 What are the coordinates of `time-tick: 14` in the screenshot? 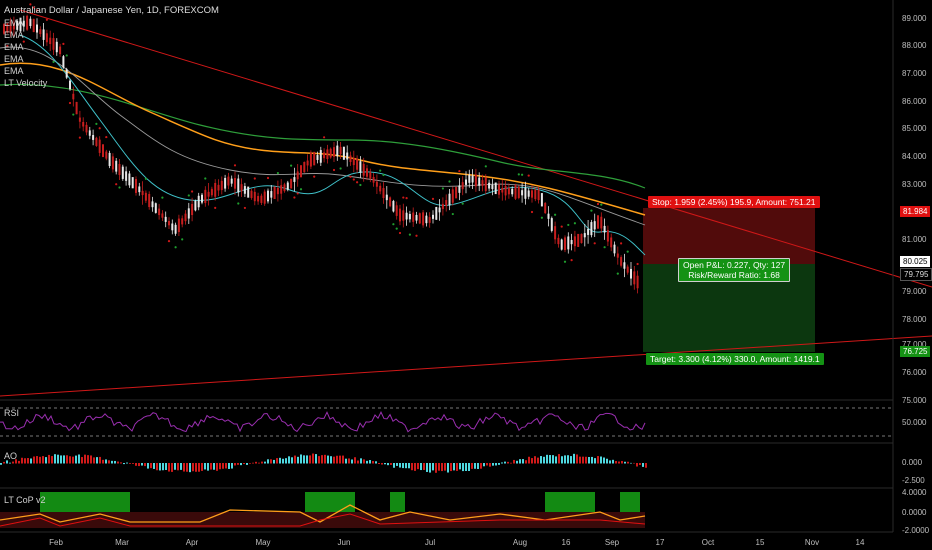 It's located at (860, 542).